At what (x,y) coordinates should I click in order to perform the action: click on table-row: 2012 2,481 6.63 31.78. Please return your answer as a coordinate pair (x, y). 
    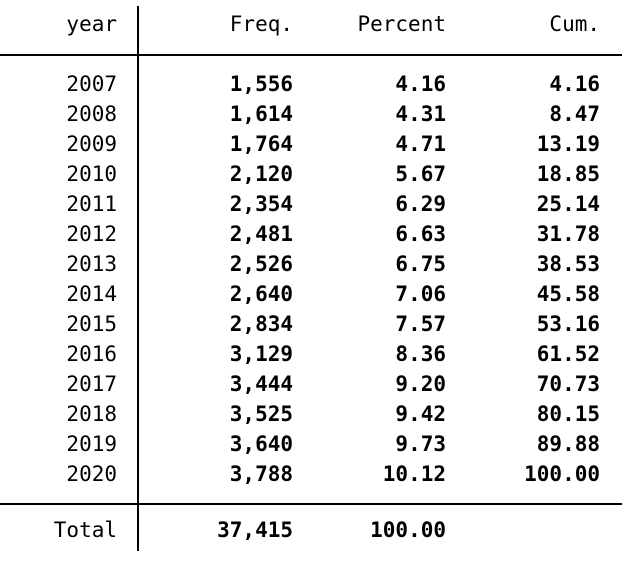
    Looking at the image, I should click on (311, 234).